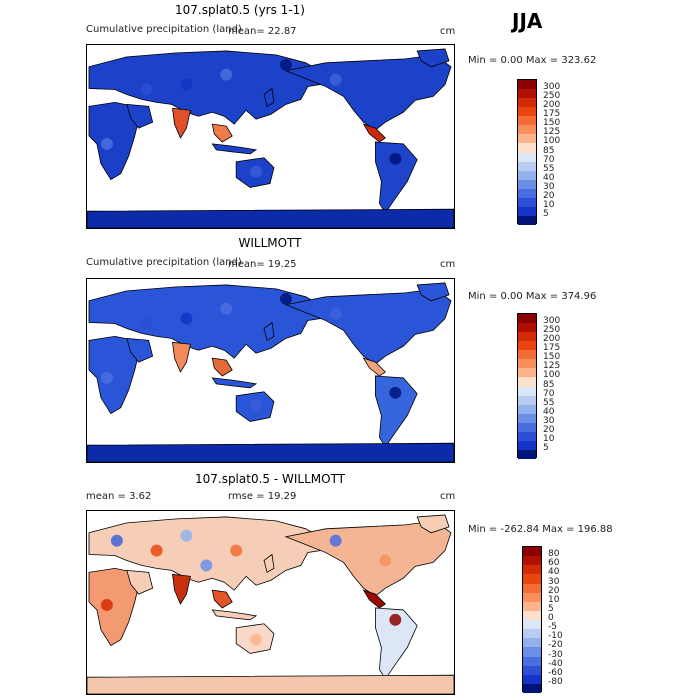  Describe the element at coordinates (181, 123) in the screenshot. I see `india-land` at that location.